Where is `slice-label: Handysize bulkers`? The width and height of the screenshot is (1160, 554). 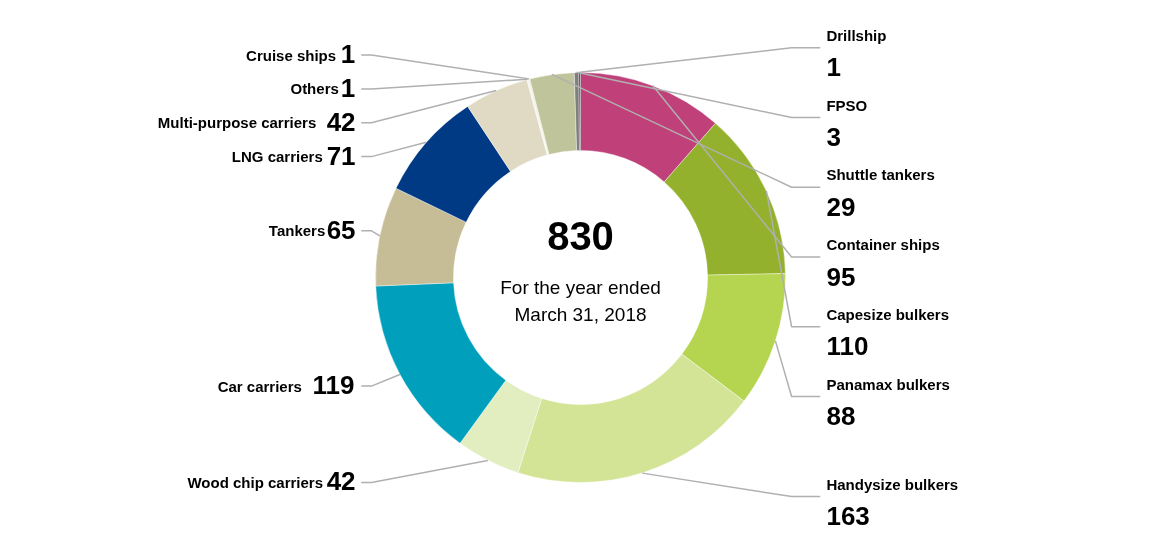
slice-label: Handysize bulkers is located at coordinates (892, 484).